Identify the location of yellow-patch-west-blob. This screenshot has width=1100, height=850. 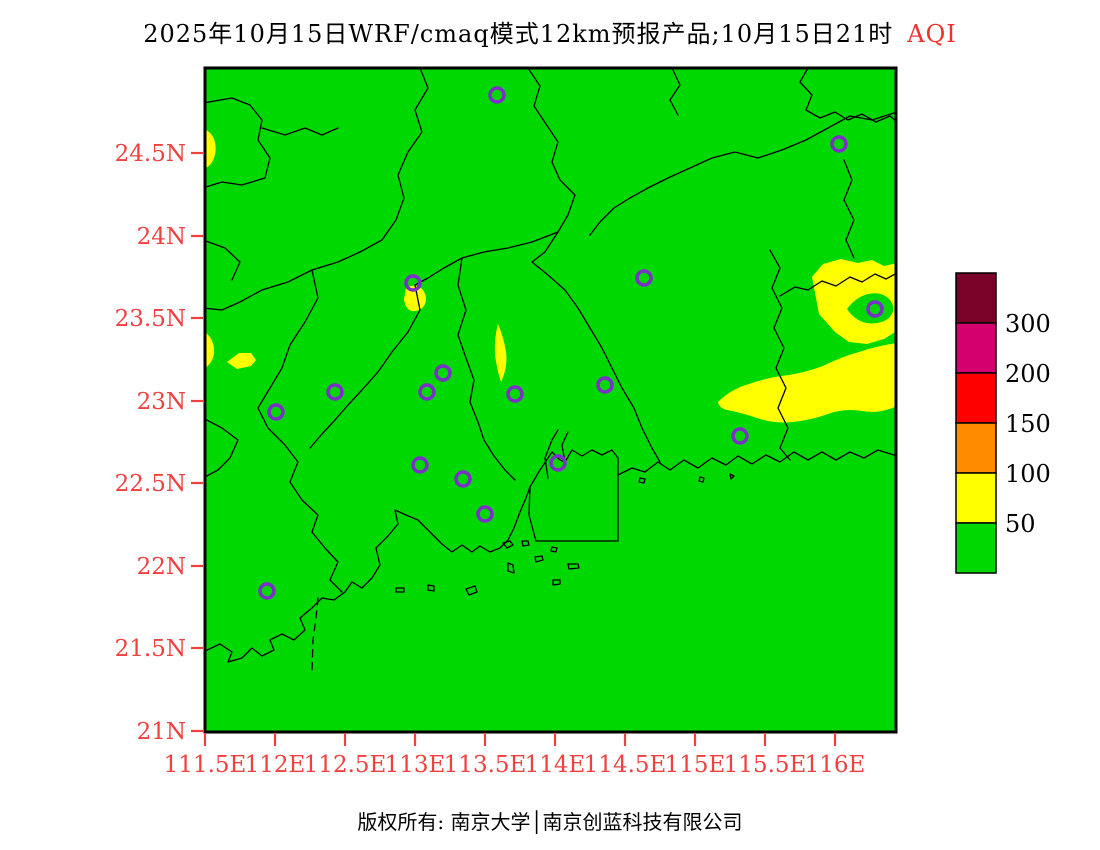
(241, 361).